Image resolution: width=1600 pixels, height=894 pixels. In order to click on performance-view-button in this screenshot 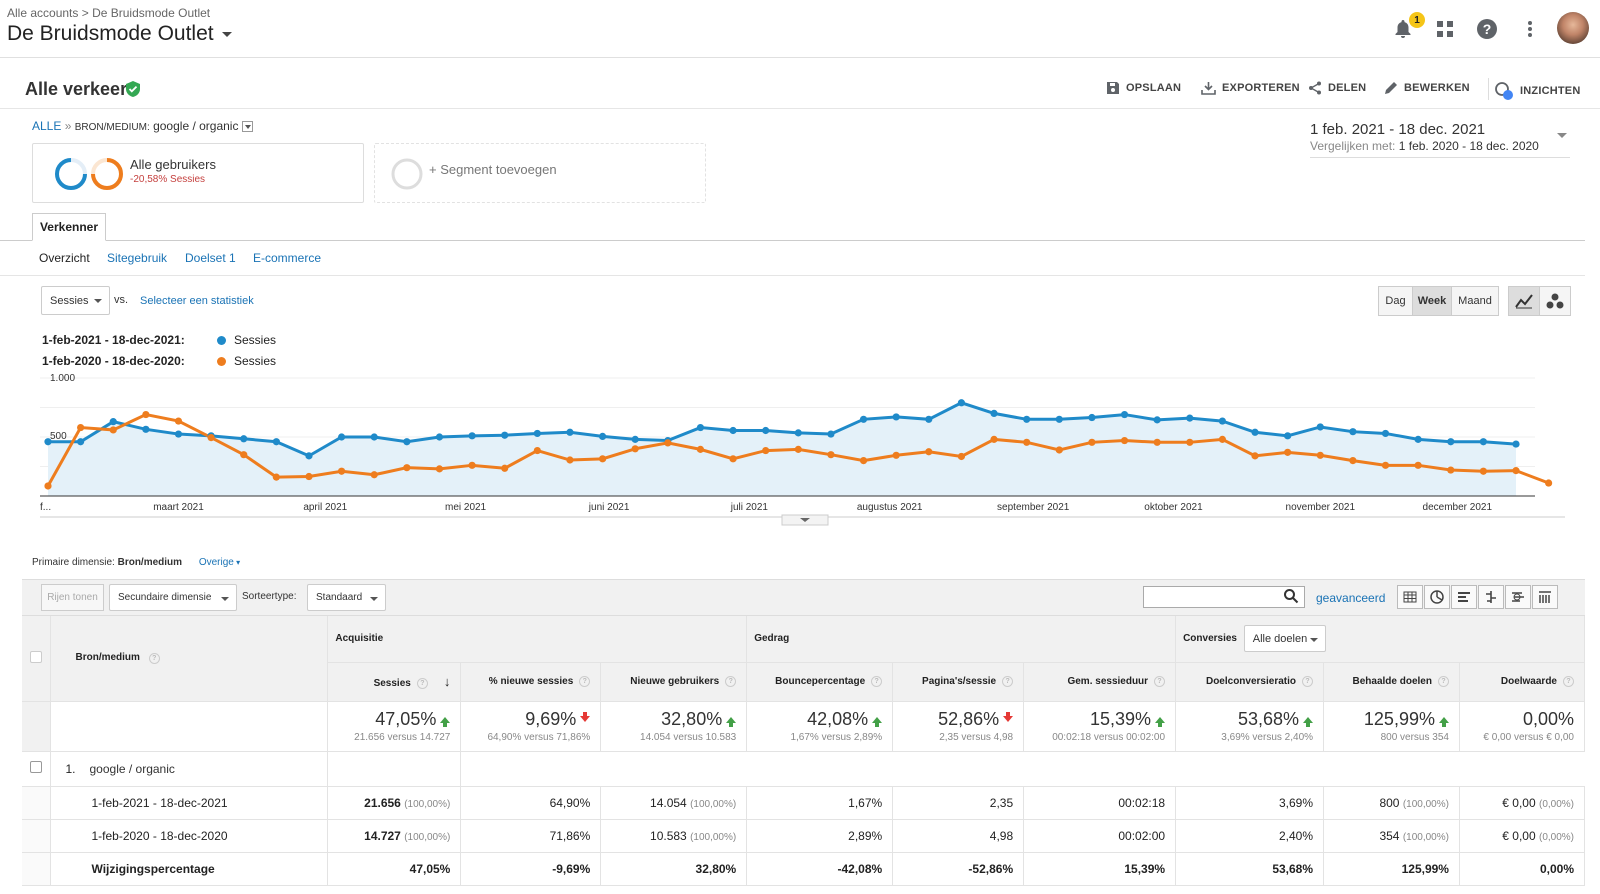, I will do `click(1464, 597)`.